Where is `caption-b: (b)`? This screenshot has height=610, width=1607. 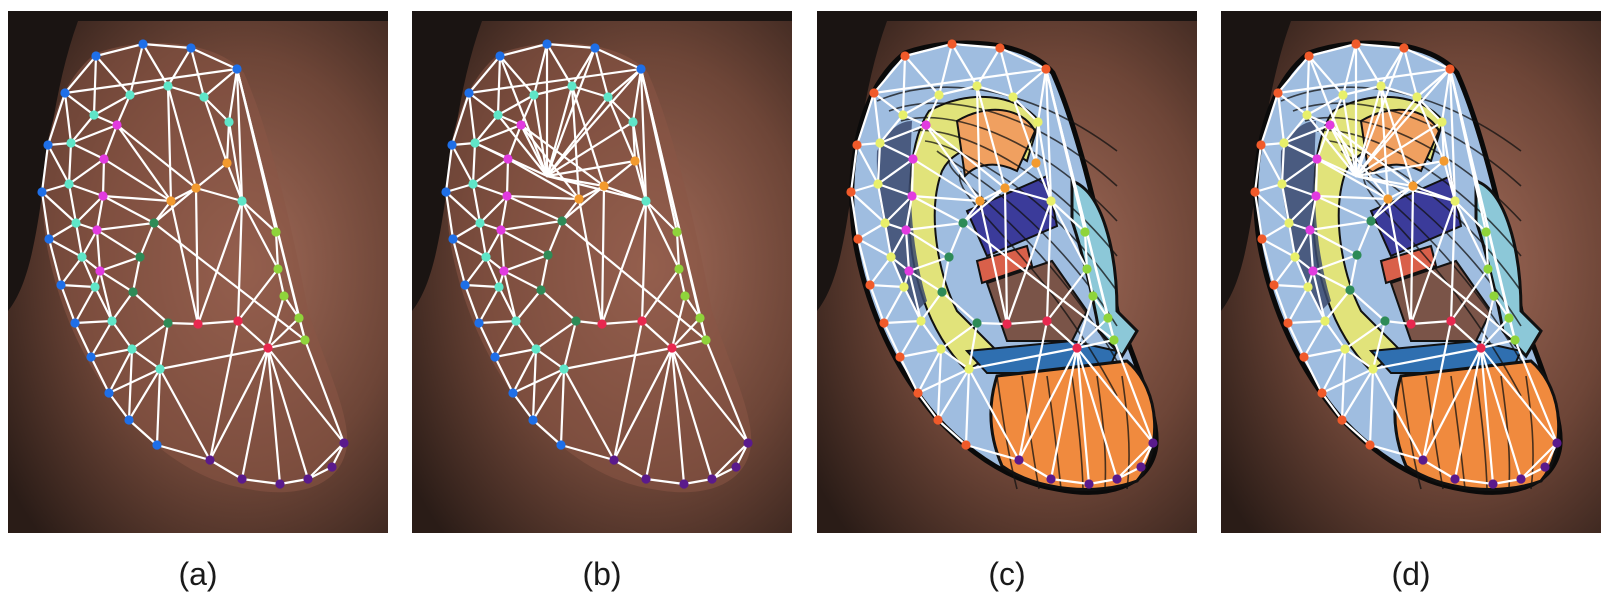
caption-b: (b) is located at coordinates (602, 574).